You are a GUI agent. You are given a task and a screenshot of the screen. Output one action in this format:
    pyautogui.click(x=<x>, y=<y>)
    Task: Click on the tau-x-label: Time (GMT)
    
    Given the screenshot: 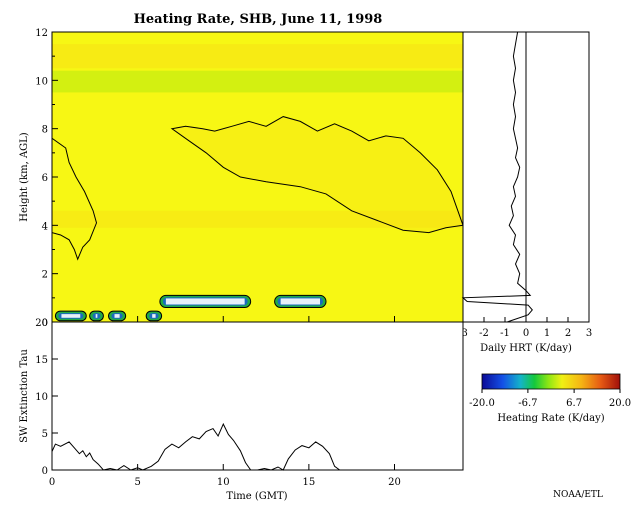 What is the action you would take?
    pyautogui.click(x=256, y=496)
    